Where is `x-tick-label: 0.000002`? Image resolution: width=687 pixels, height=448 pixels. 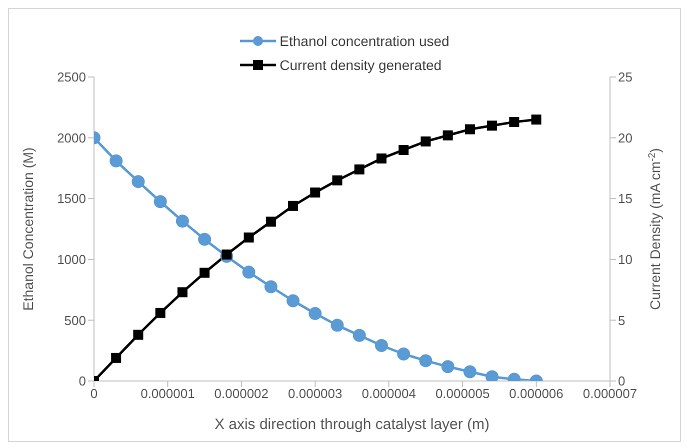 x-tick-label: 0.000002 is located at coordinates (241, 394).